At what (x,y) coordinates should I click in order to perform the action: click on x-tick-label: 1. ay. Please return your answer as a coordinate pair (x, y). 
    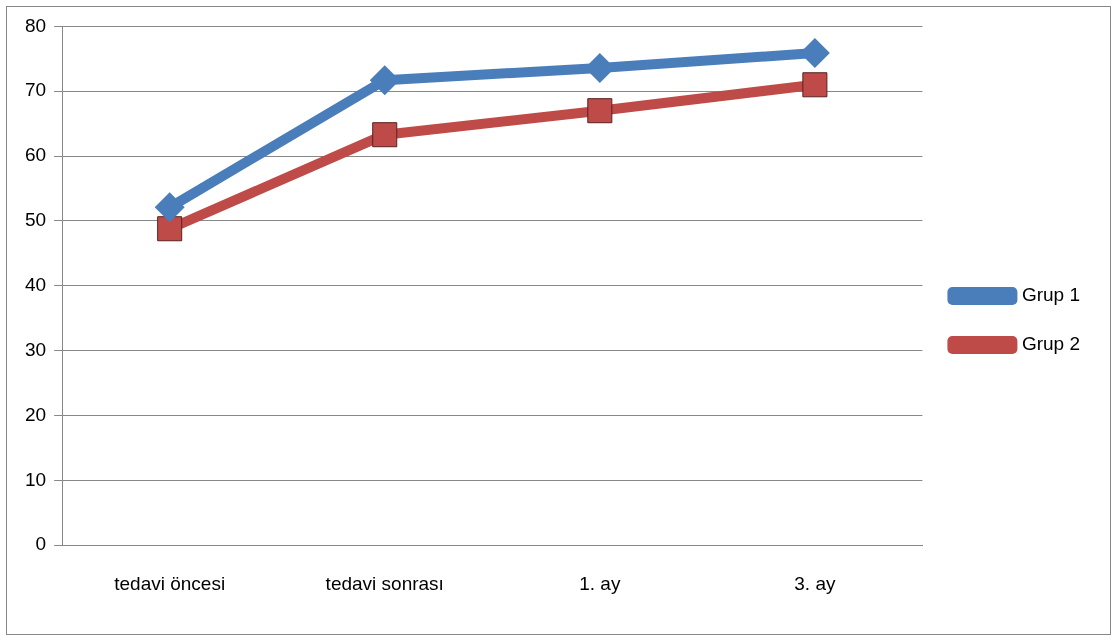
    Looking at the image, I should click on (600, 583).